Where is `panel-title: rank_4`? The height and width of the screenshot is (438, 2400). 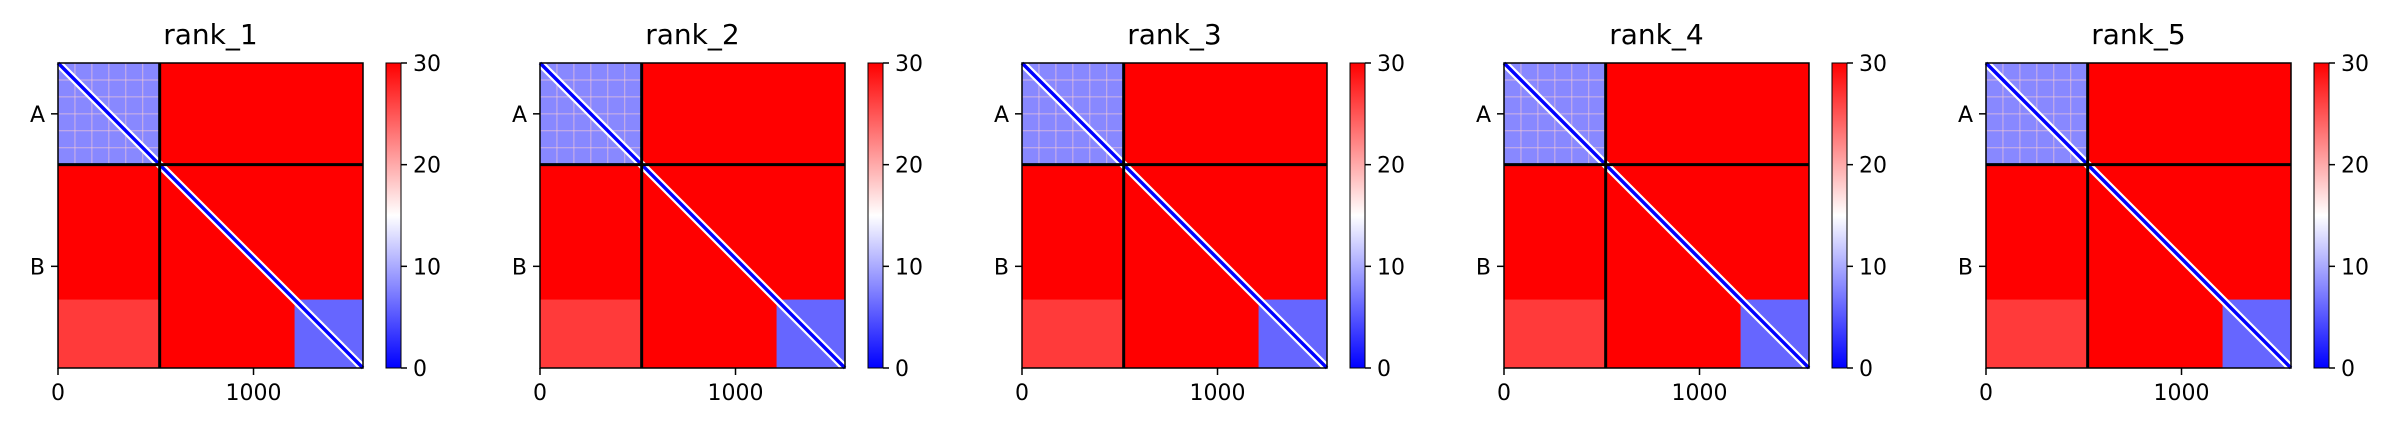
panel-title: rank_4 is located at coordinates (1656, 34).